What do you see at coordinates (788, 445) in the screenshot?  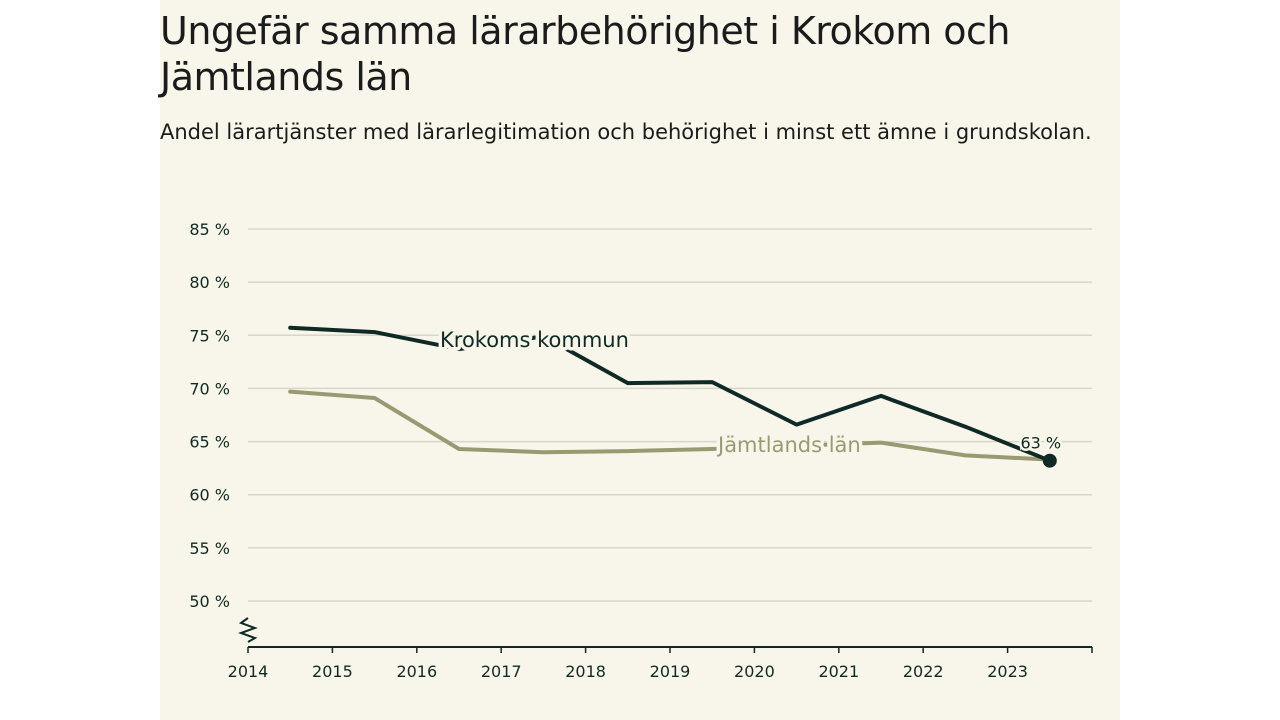 I see `series-label-jamtlands-lan: Jämtlands län` at bounding box center [788, 445].